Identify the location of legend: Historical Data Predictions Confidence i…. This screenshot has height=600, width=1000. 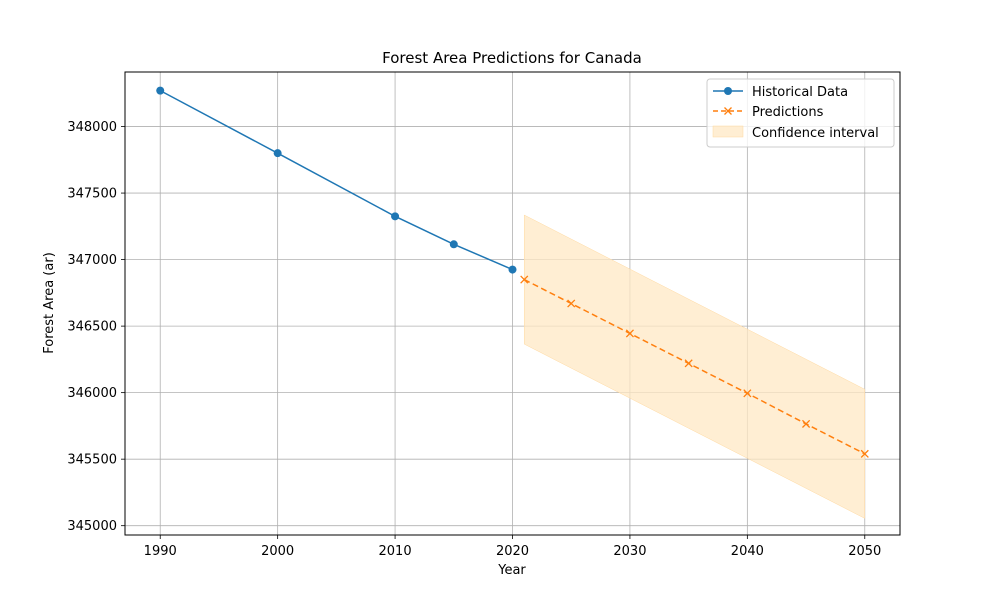
(800, 113).